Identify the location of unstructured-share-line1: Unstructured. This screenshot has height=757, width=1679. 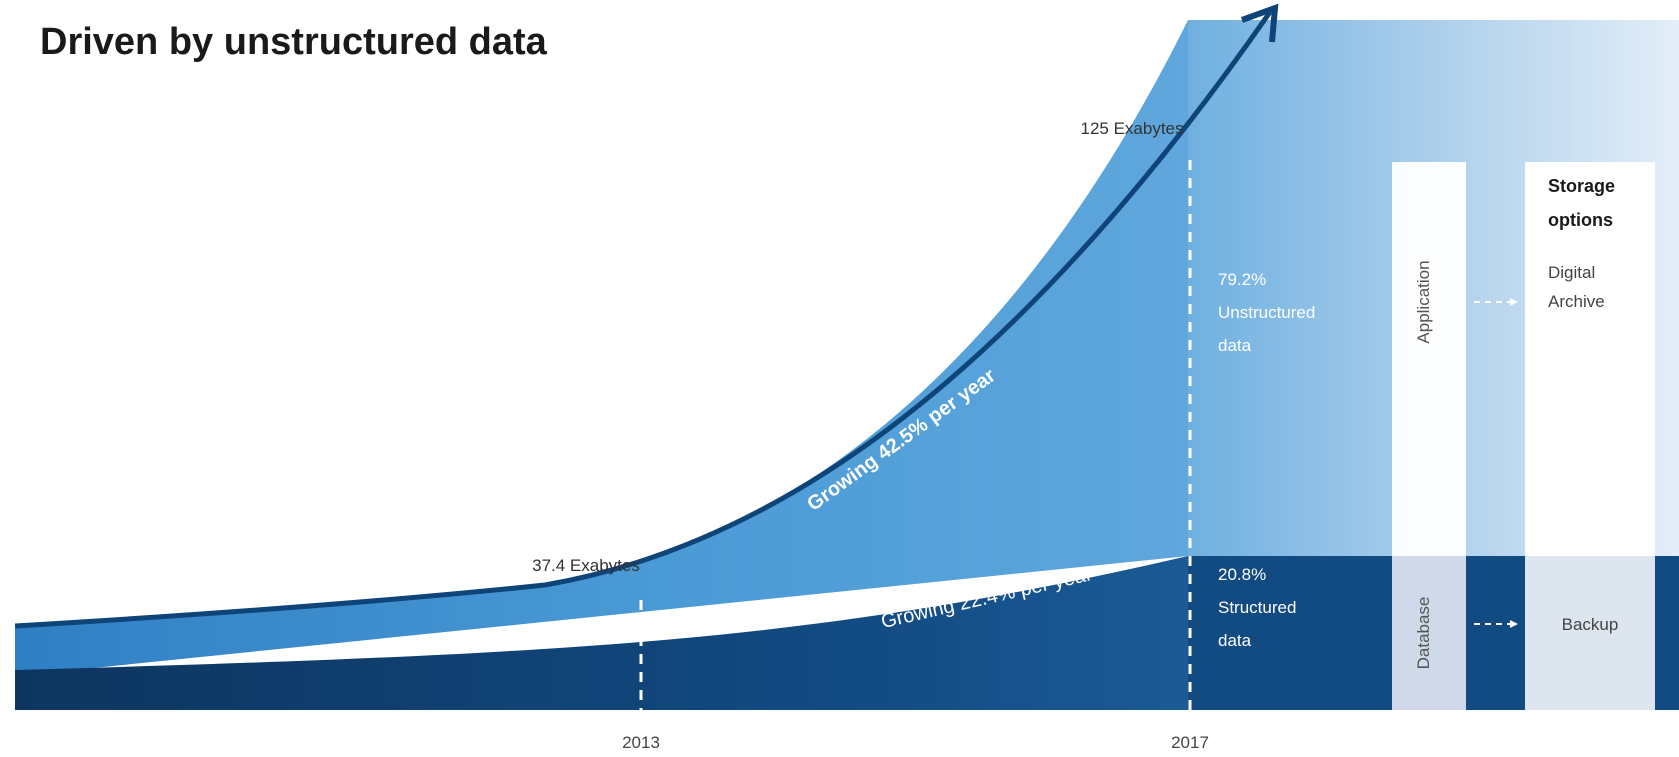
(1266, 312).